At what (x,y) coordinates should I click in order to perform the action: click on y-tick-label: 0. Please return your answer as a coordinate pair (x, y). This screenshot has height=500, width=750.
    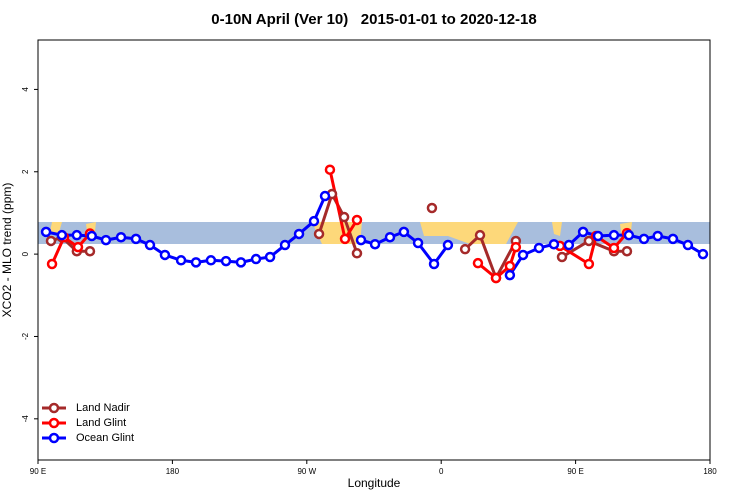
    Looking at the image, I should click on (25, 253).